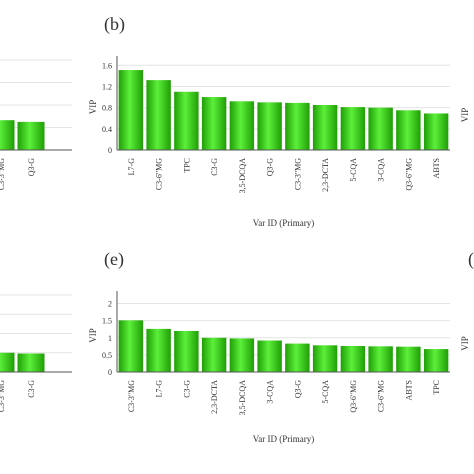  I want to click on panel-label: (b), so click(114, 24).